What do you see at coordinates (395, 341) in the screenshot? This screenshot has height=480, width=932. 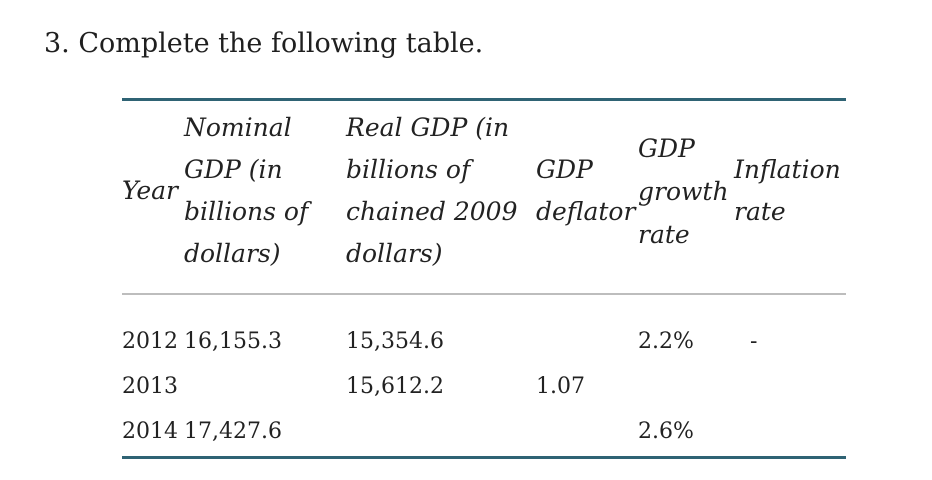 I see `cell-real-gdp: 15,354.6` at bounding box center [395, 341].